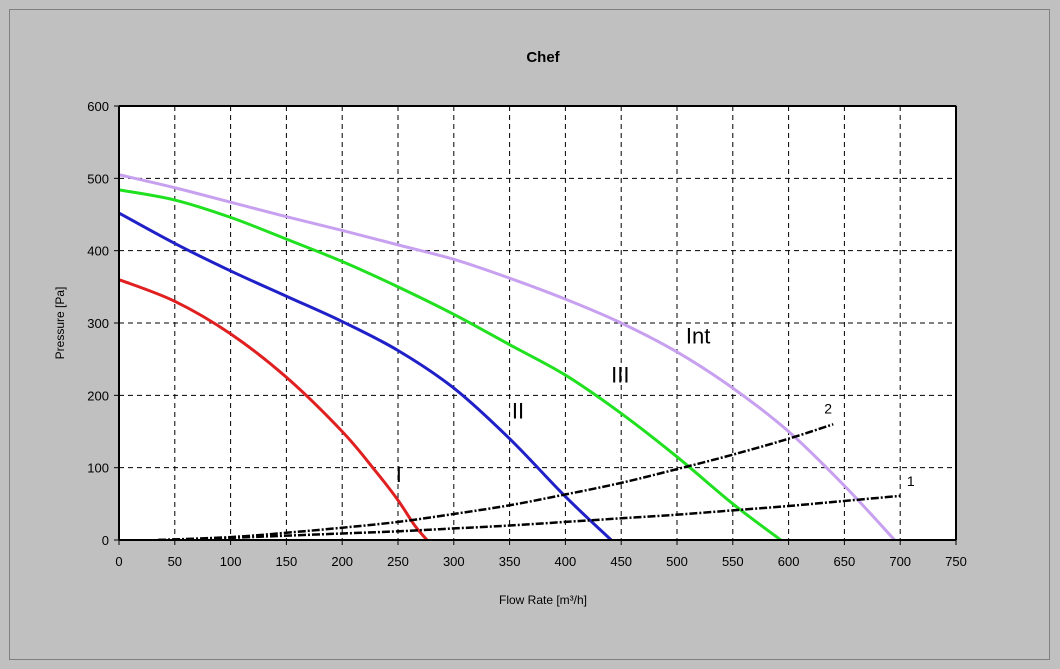 Image resolution: width=1060 pixels, height=669 pixels. I want to click on x-tick-label: 400, so click(566, 561).